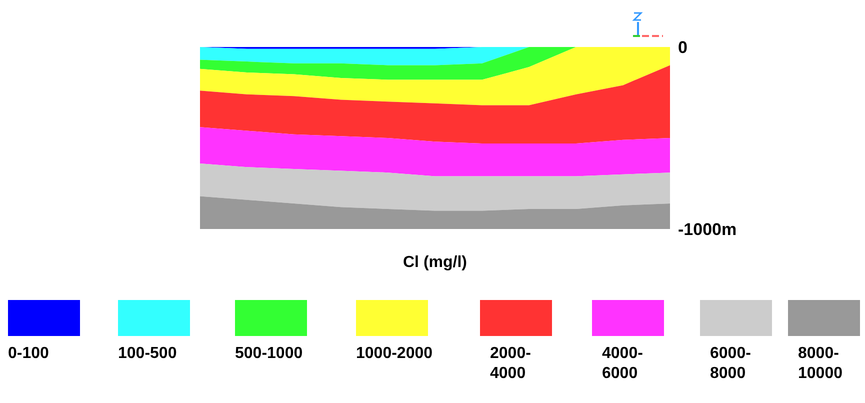  What do you see at coordinates (730, 364) in the screenshot?
I see `legend-label: 6000-8000` at bounding box center [730, 364].